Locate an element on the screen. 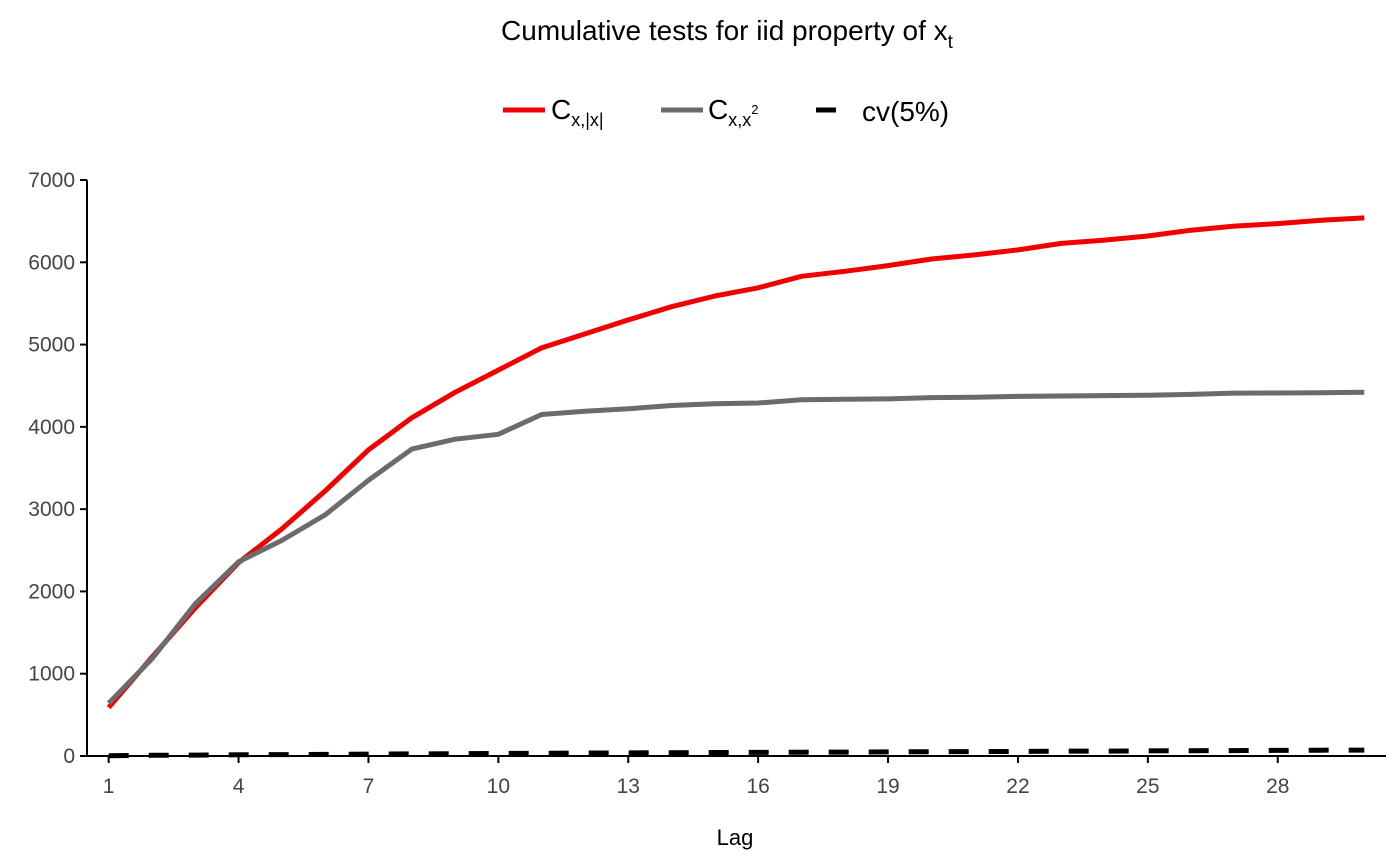 The height and width of the screenshot is (865, 1400). x-tick-label: 1 is located at coordinates (109, 786).